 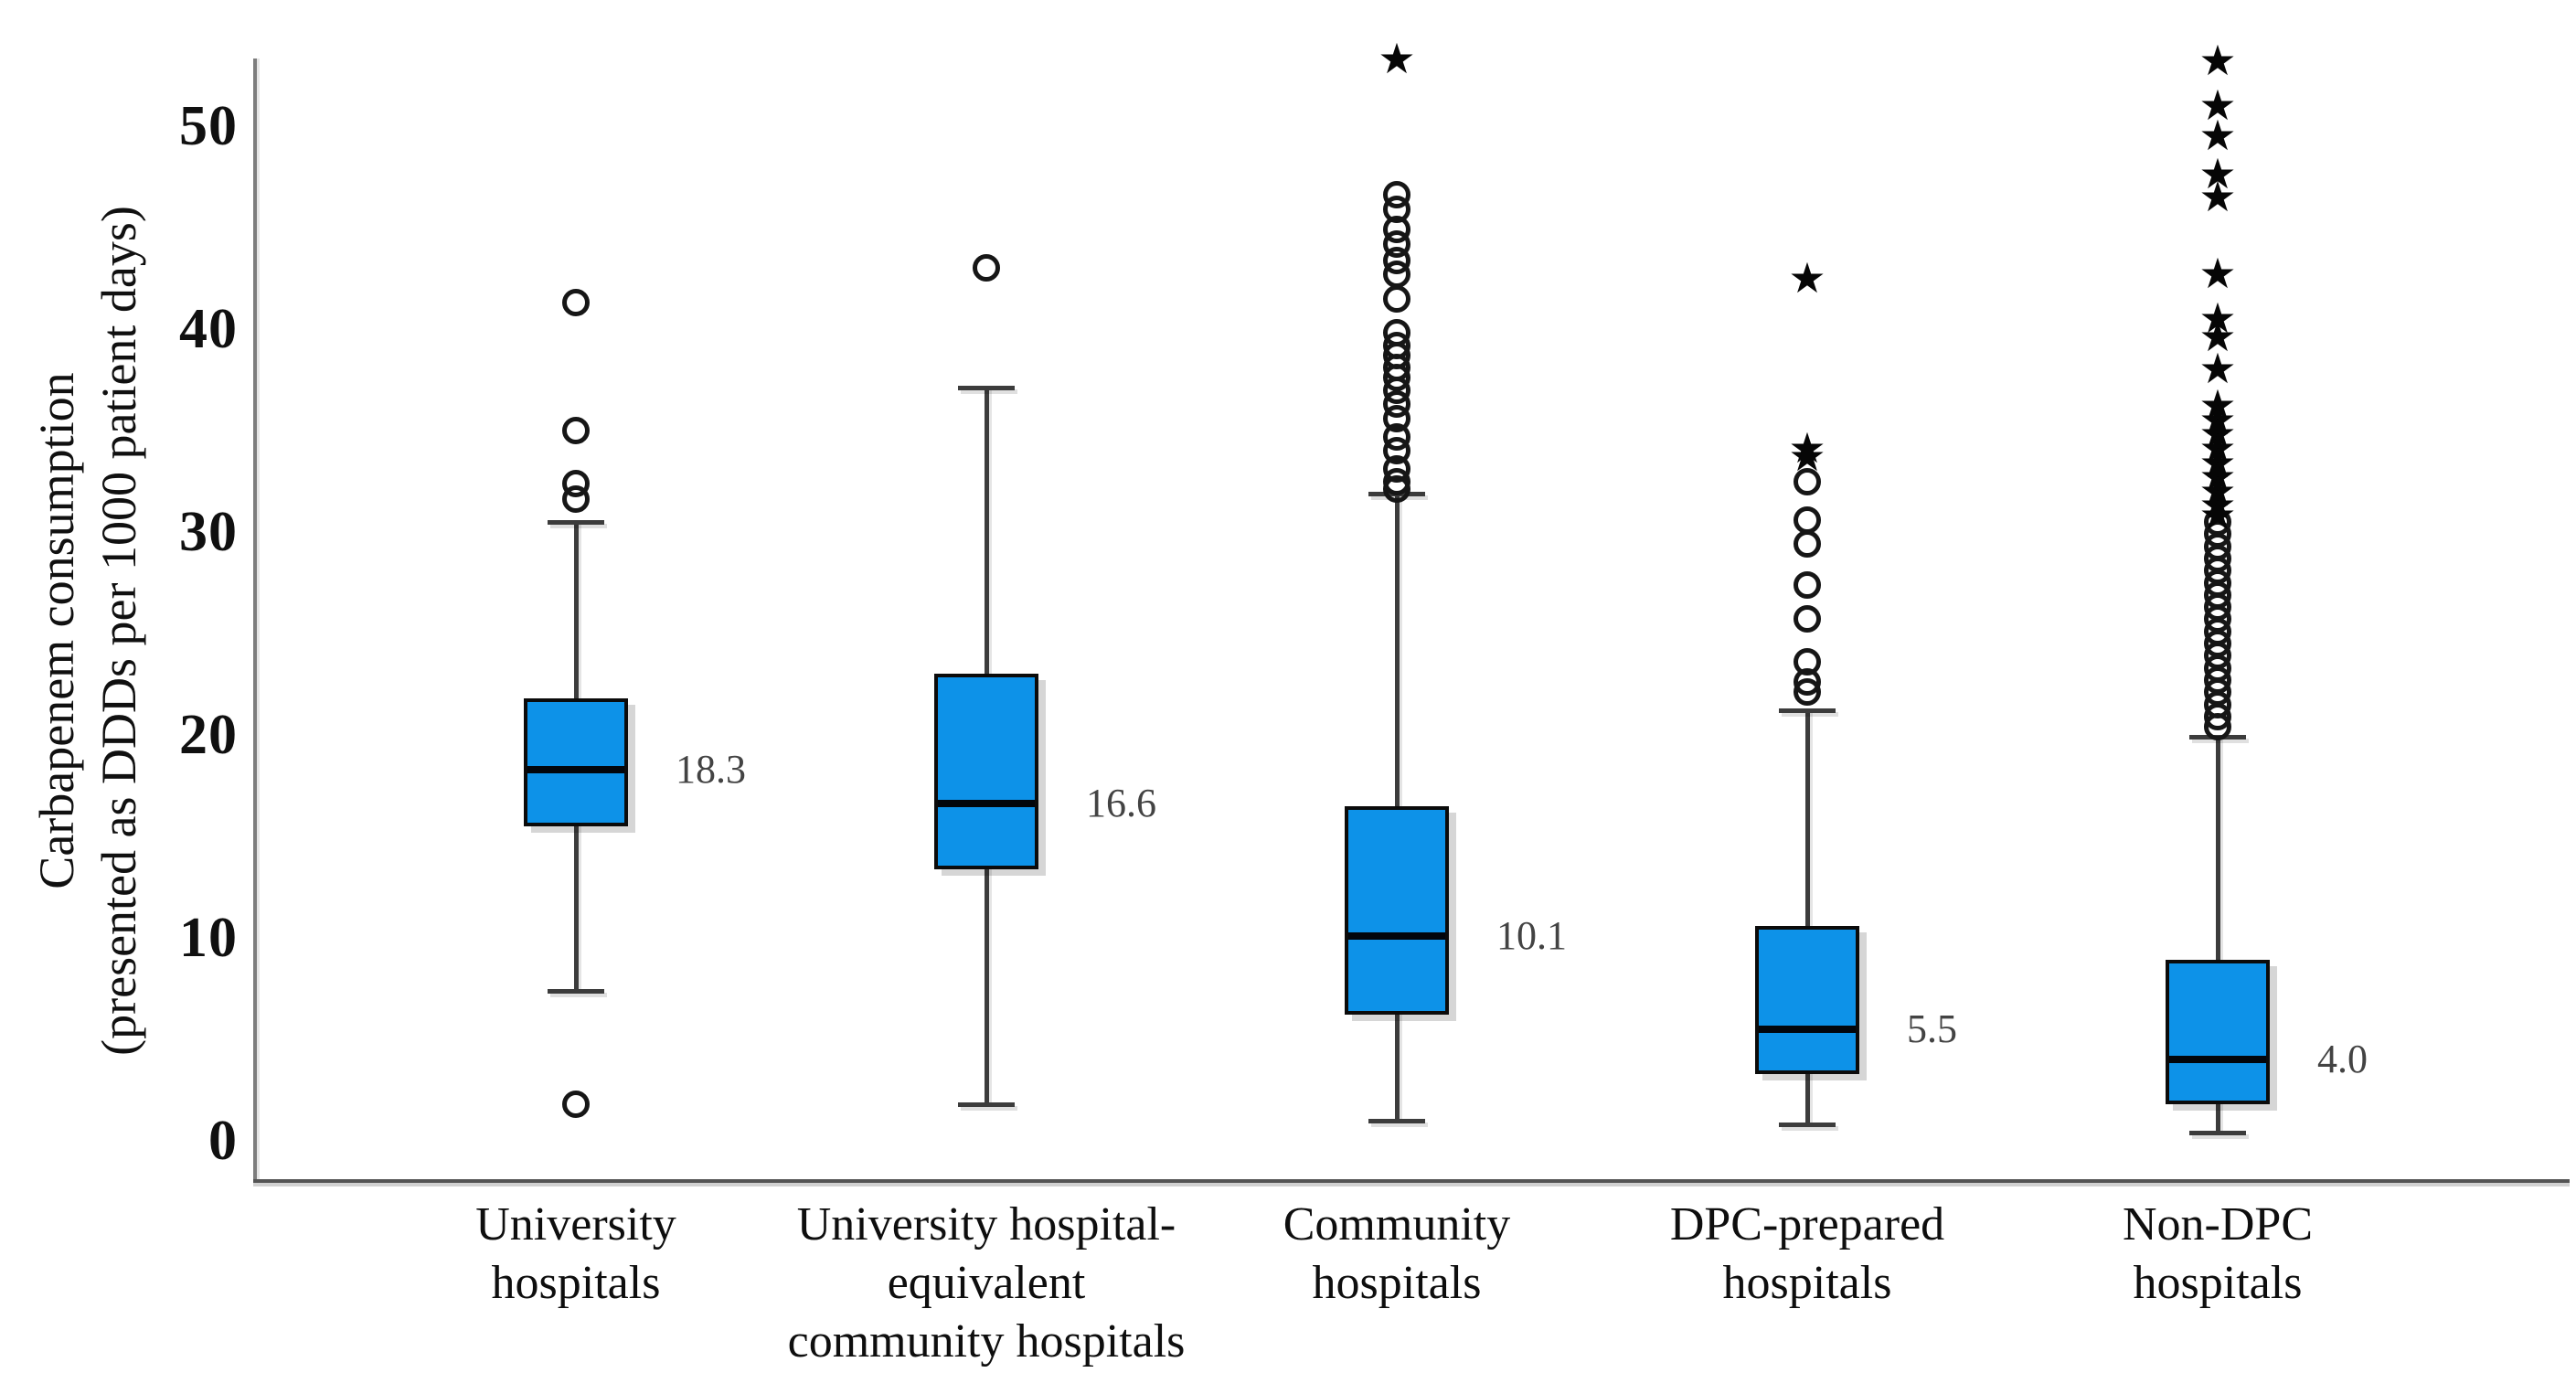 What do you see at coordinates (2218, 1224) in the screenshot?
I see `category-label-line: Non-DPC` at bounding box center [2218, 1224].